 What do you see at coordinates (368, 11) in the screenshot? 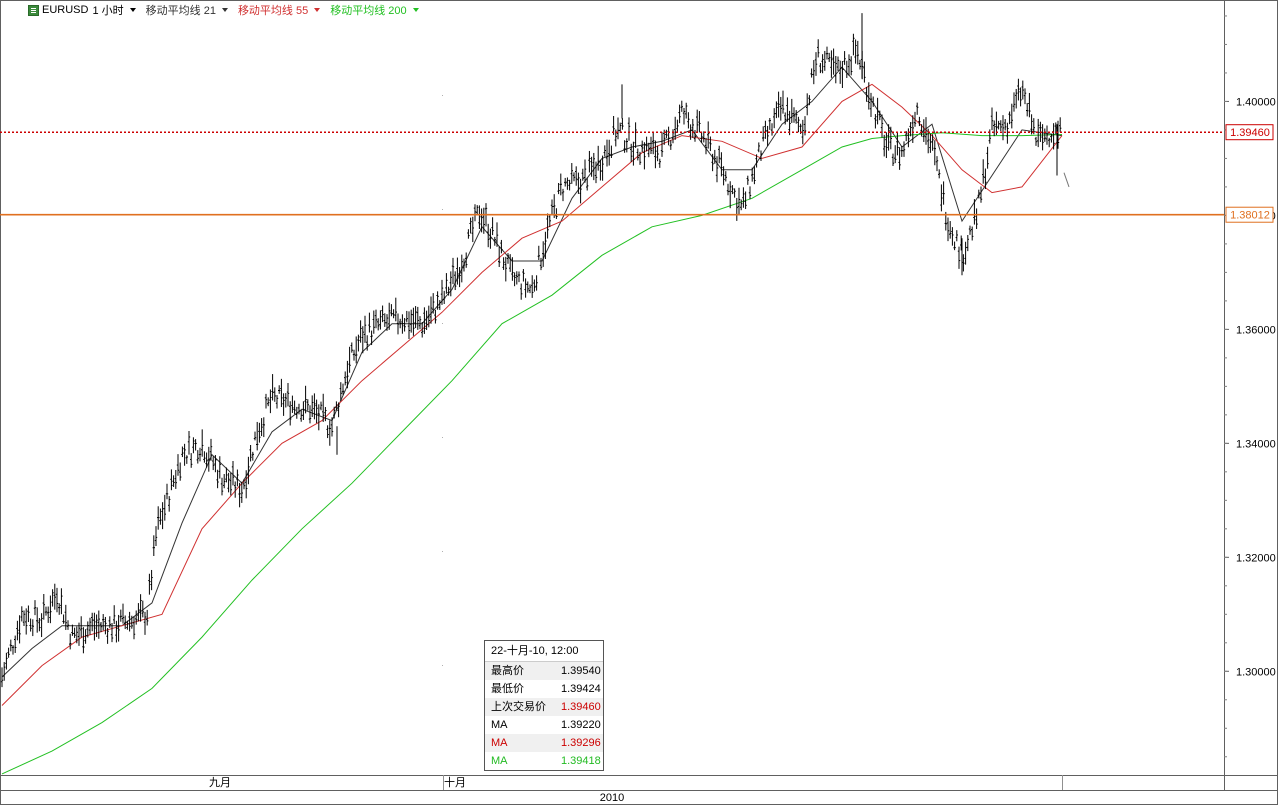
I see `ma200-label: 移动平均线 200` at bounding box center [368, 11].